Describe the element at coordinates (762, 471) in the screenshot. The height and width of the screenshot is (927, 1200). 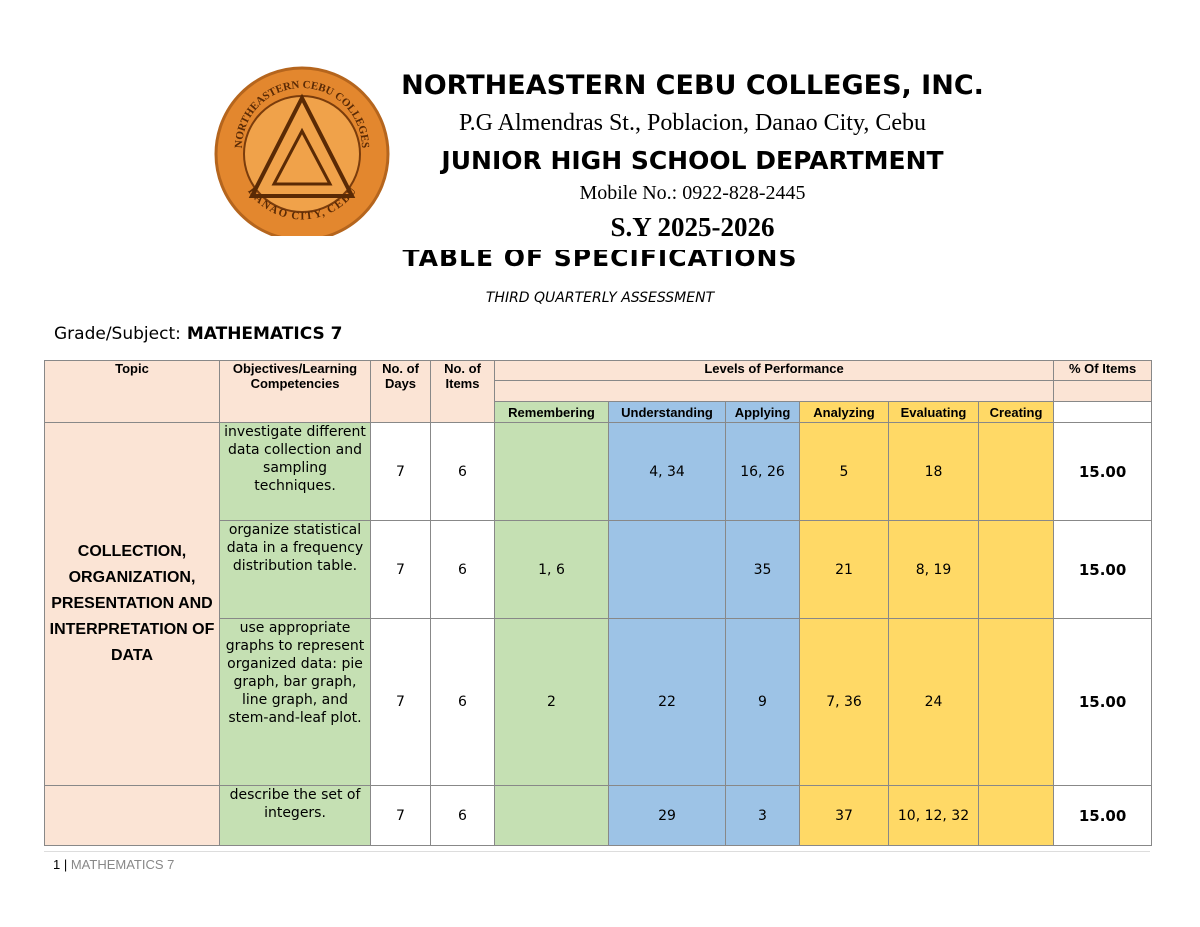
I see `level-cell: 16, 26` at that location.